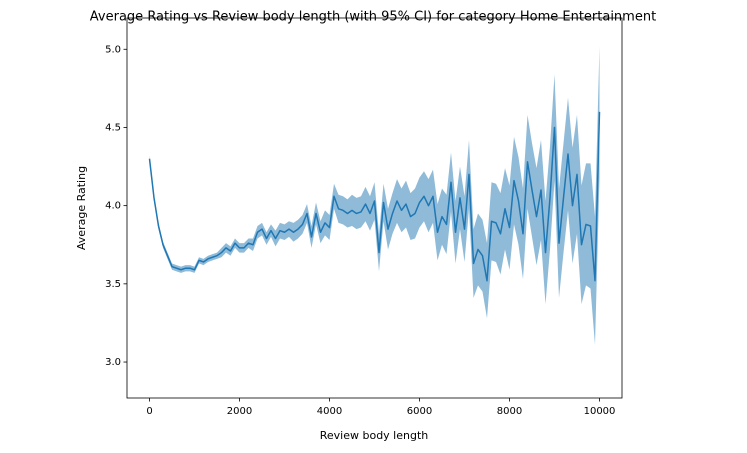 The width and height of the screenshot is (747, 453). I want to click on y-tick-label: 4.0, so click(113, 206).